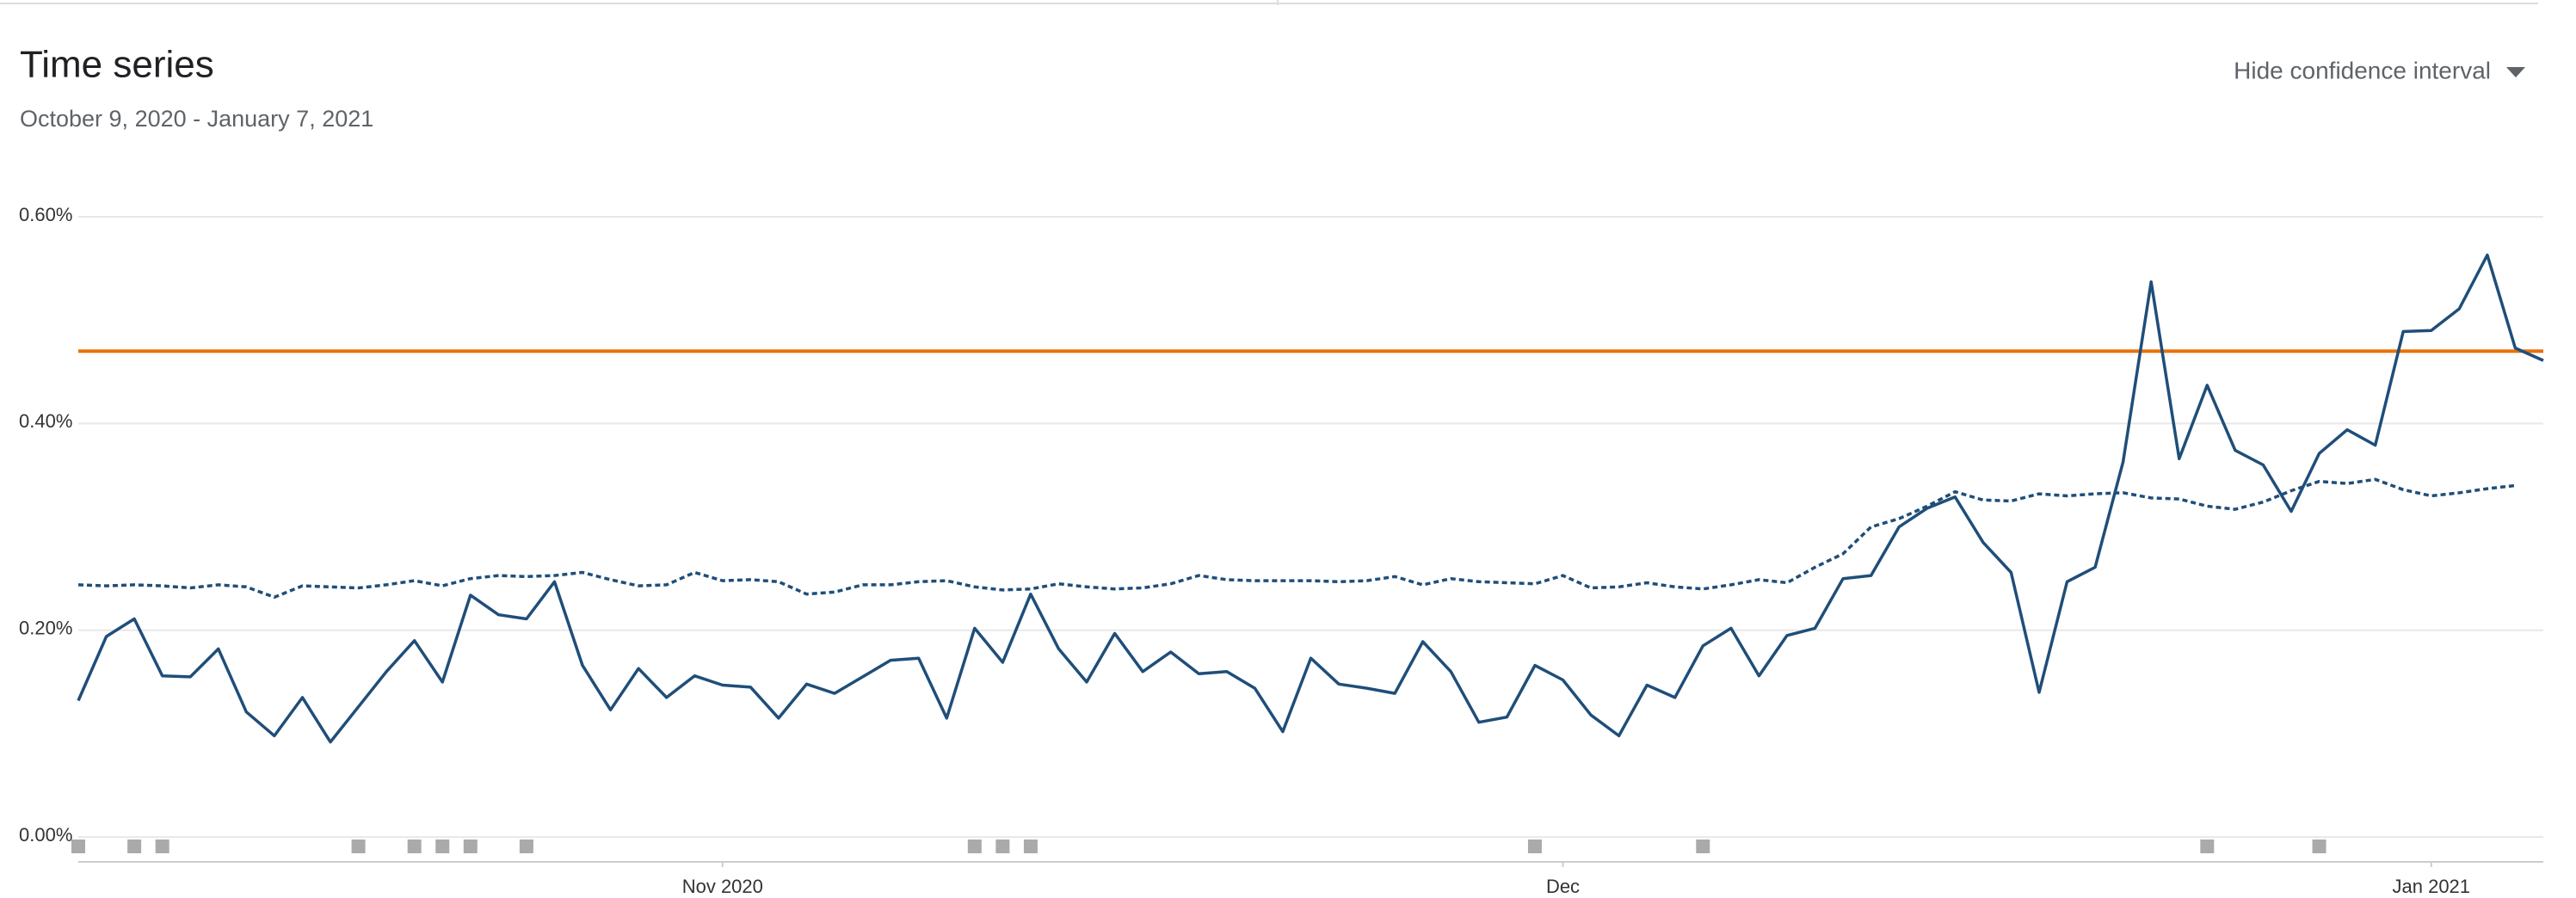 The height and width of the screenshot is (898, 2576). I want to click on x-tick-label: Jan 2021, so click(2432, 886).